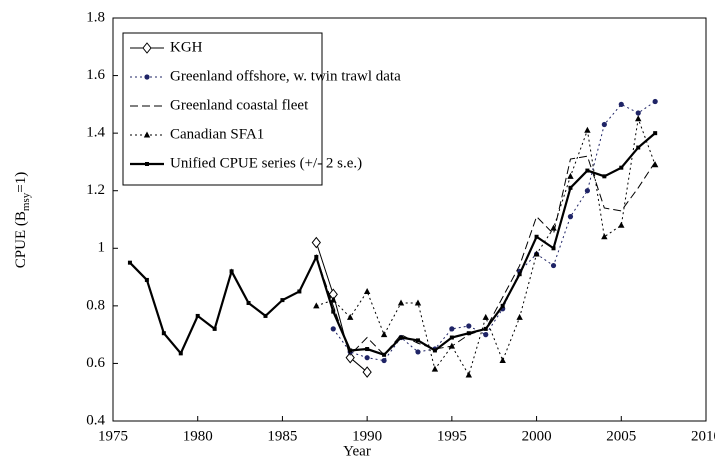 This screenshot has width=715, height=462. Describe the element at coordinates (198, 436) in the screenshot. I see `x-tick-label: 1980` at that location.